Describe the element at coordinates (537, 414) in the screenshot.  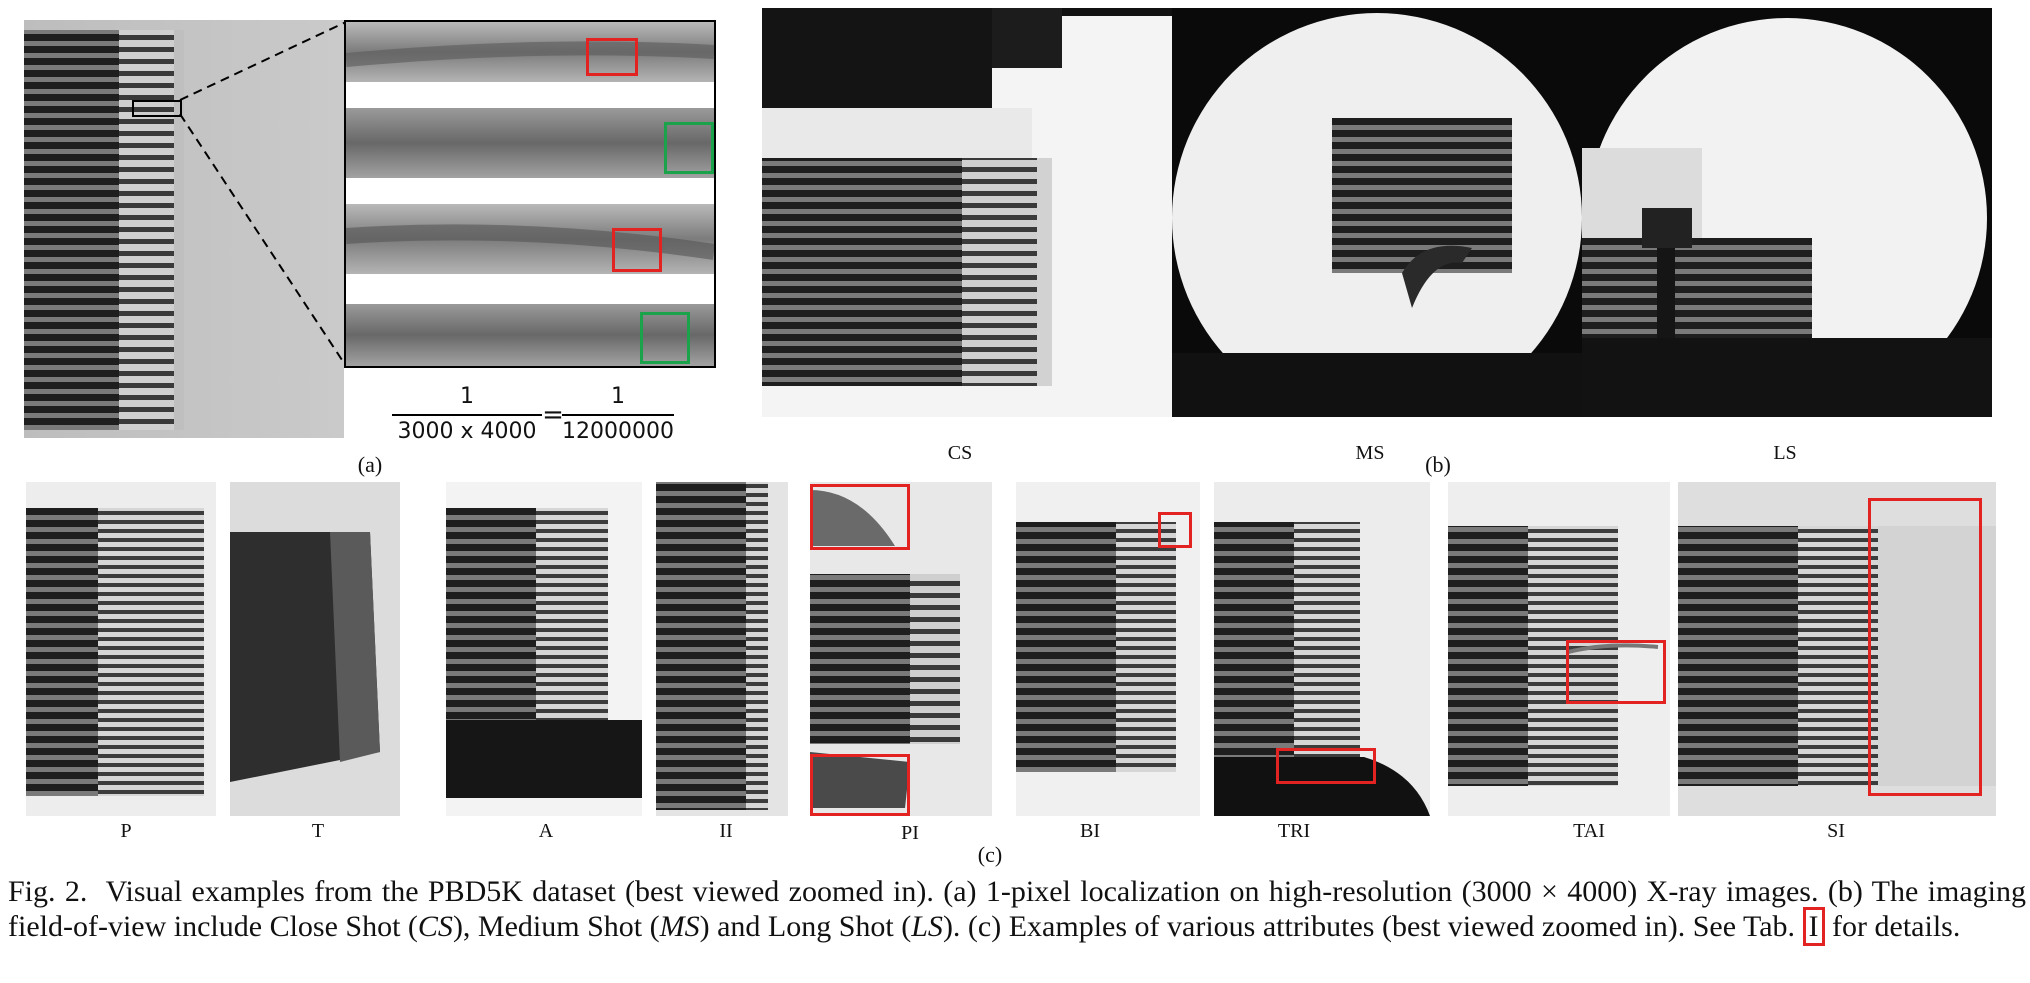
I see `resolution-equation: 1 3000 x 4000 = 1 12000000` at that location.